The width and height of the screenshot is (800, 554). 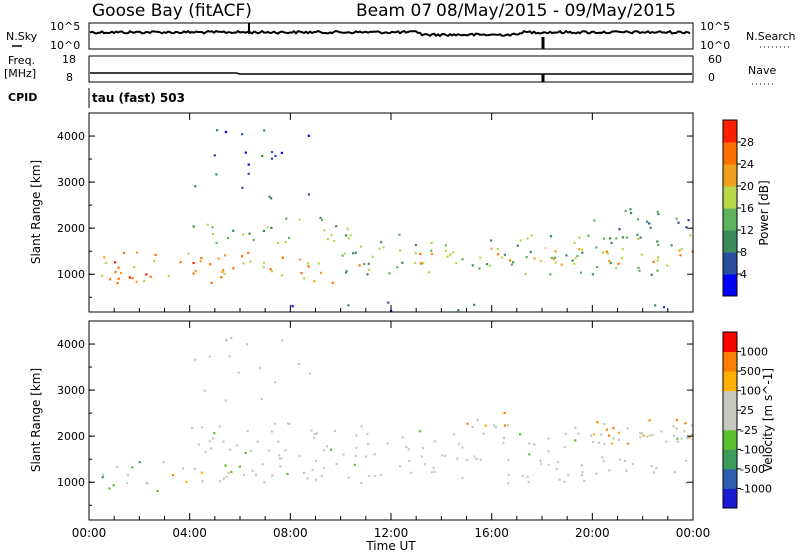 What do you see at coordinates (711, 77) in the screenshot?
I see `nave-tick-bottom: 0` at bounding box center [711, 77].